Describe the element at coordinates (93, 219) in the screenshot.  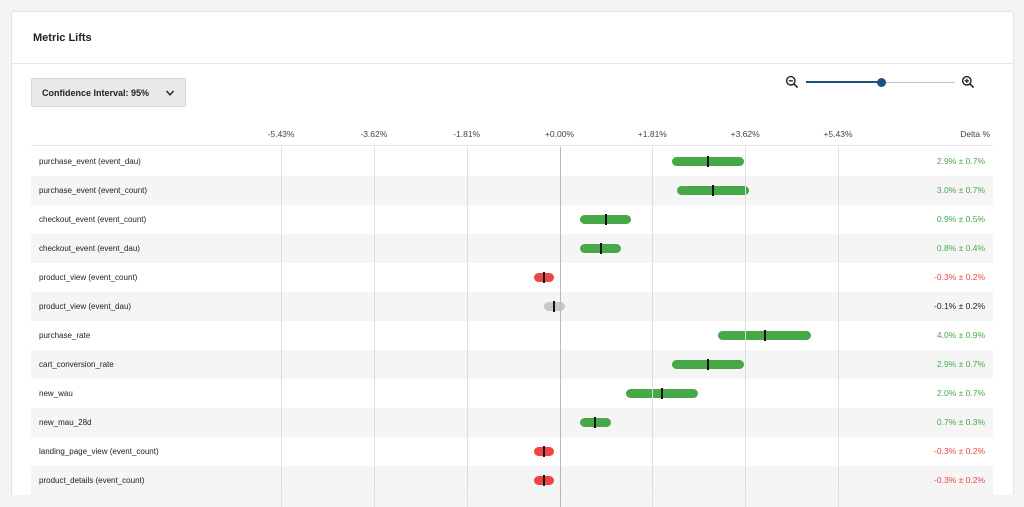
I see `metric-name: checkout_event (event_count)` at that location.